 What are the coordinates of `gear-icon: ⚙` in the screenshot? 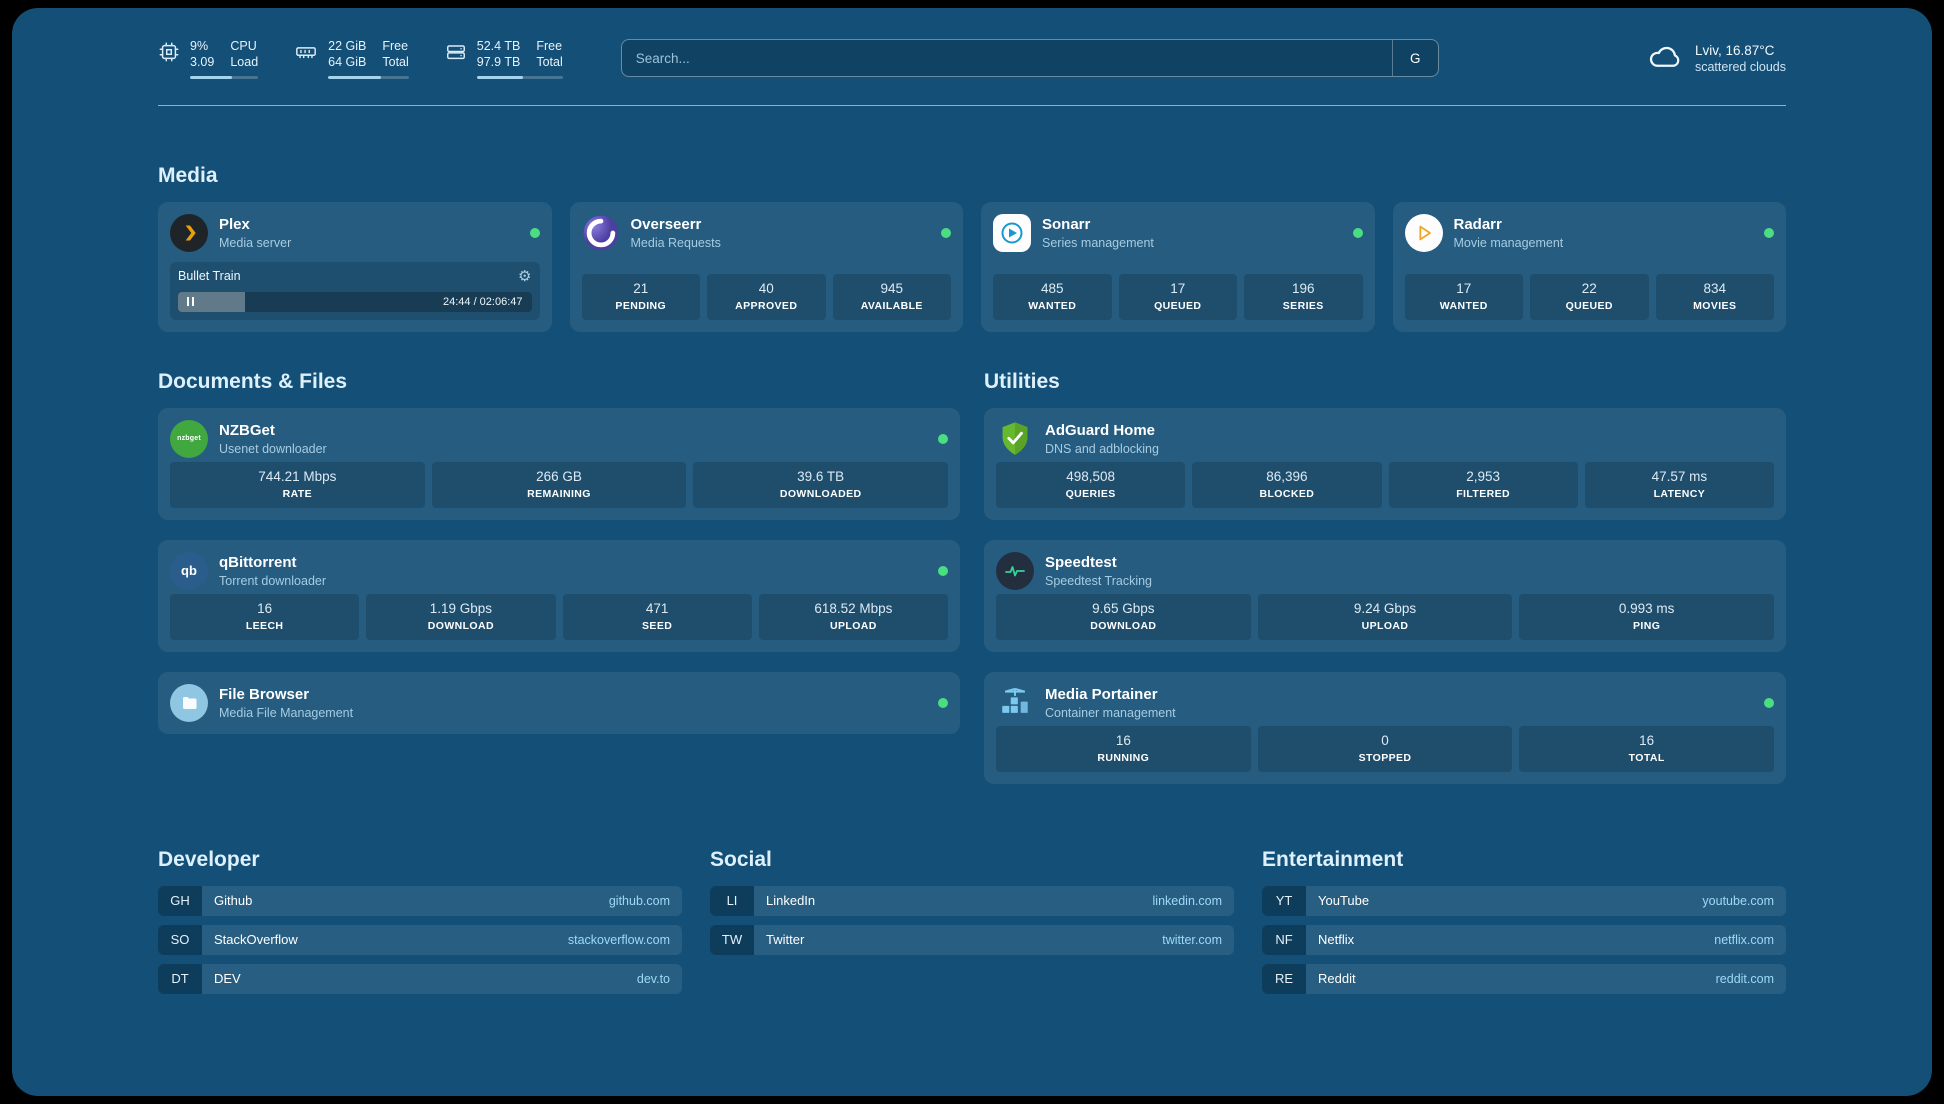 It's located at (525, 276).